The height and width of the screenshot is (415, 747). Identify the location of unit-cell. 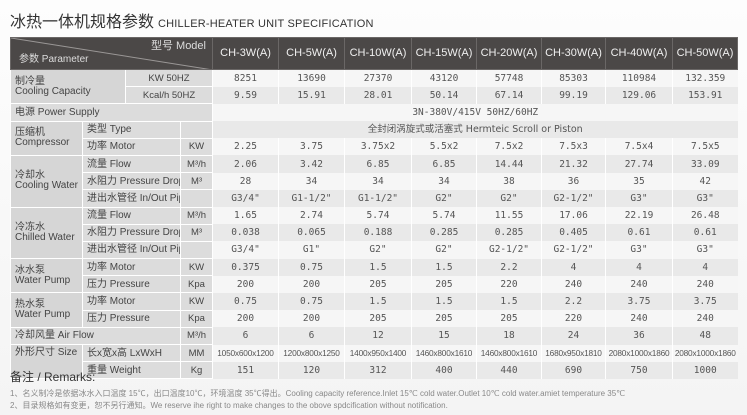
(196, 250).